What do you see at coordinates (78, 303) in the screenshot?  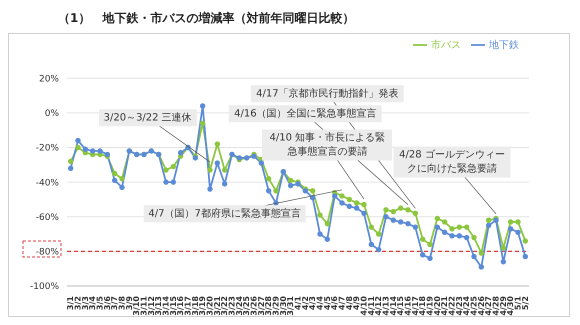 I see `x-tick-label: 3/2` at bounding box center [78, 303].